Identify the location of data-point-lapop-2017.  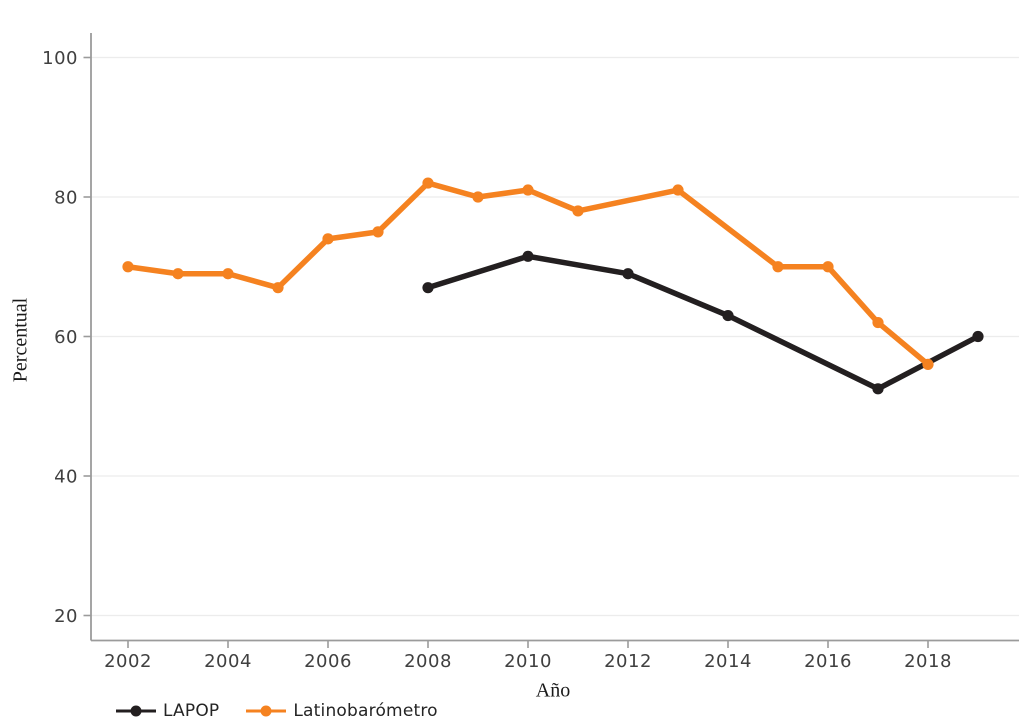
(878, 389).